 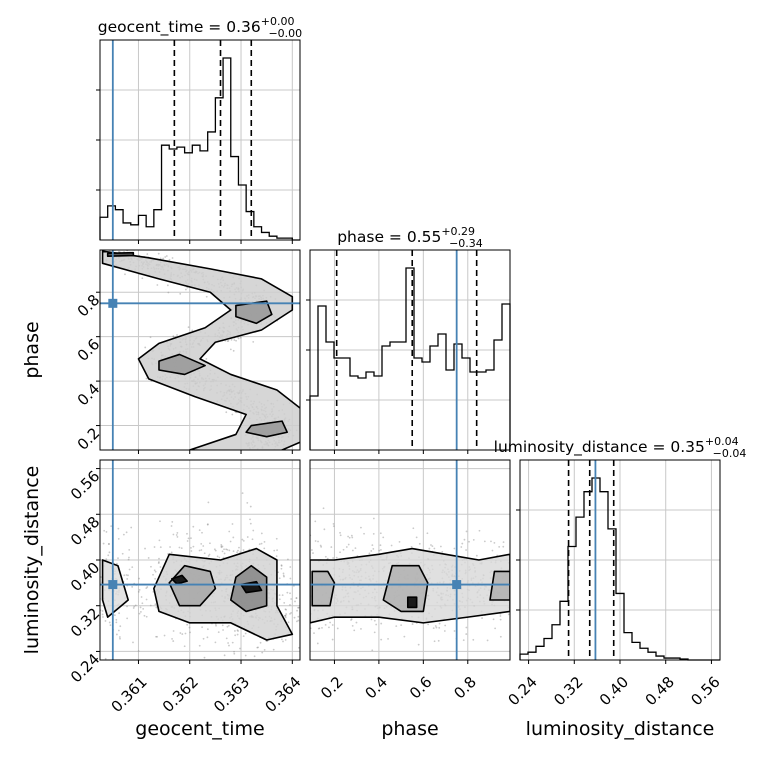 I want to click on scatter-panel-geocent_time-luminosity_distance, so click(x=203, y=560).